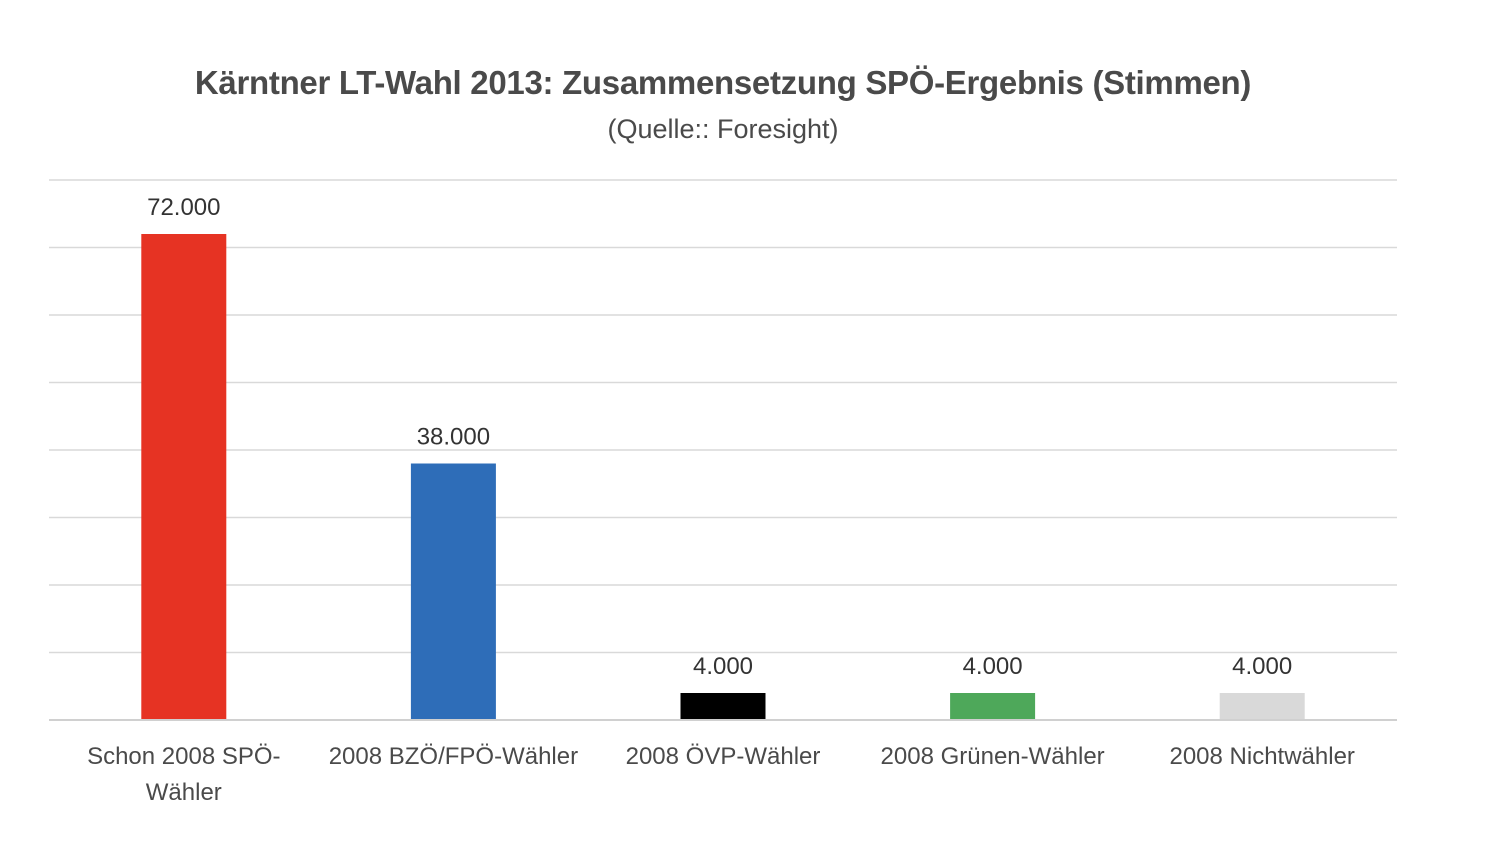  What do you see at coordinates (1261, 756) in the screenshot?
I see `category-label: 2008 Nichtwähler` at bounding box center [1261, 756].